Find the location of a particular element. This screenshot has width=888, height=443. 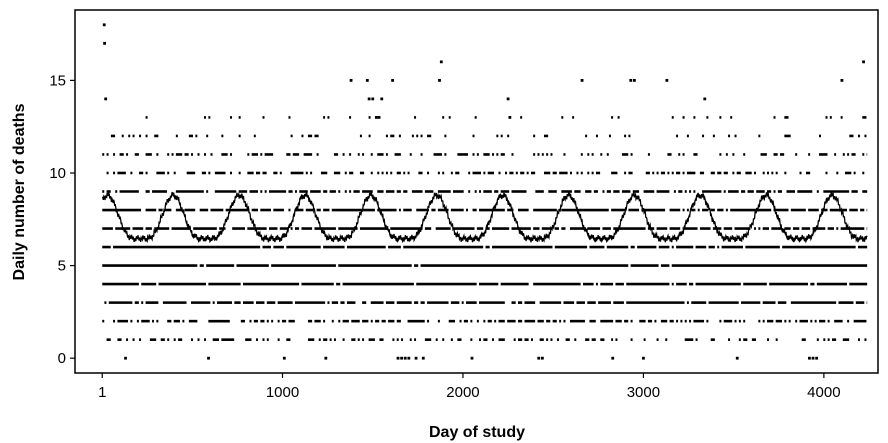

y-axis-title: Daily number of deaths is located at coordinates (19, 191).